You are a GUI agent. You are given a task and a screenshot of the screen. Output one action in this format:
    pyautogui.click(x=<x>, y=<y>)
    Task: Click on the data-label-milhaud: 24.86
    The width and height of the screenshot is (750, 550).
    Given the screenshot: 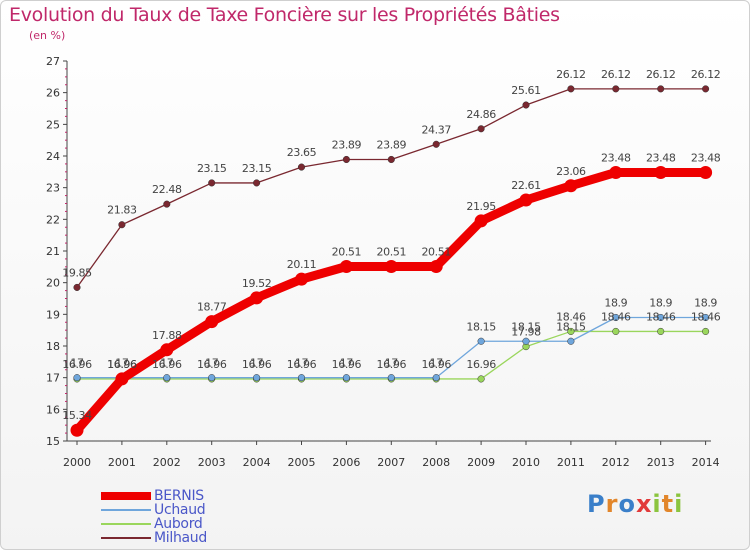 What is the action you would take?
    pyautogui.click(x=481, y=114)
    